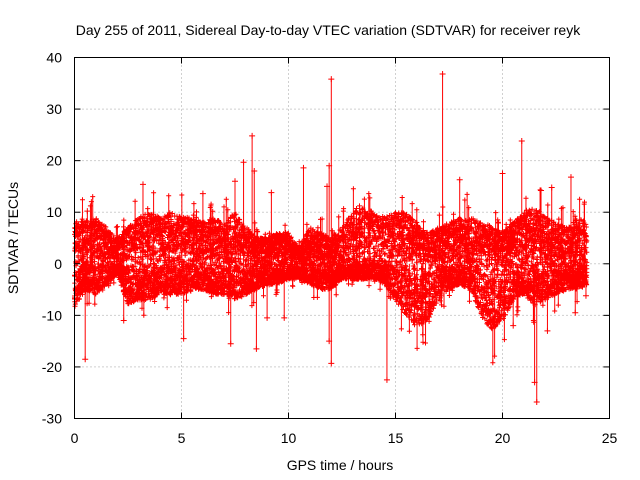 Image resolution: width=640 pixels, height=480 pixels. I want to click on y-tick-label: 40, so click(54, 58).